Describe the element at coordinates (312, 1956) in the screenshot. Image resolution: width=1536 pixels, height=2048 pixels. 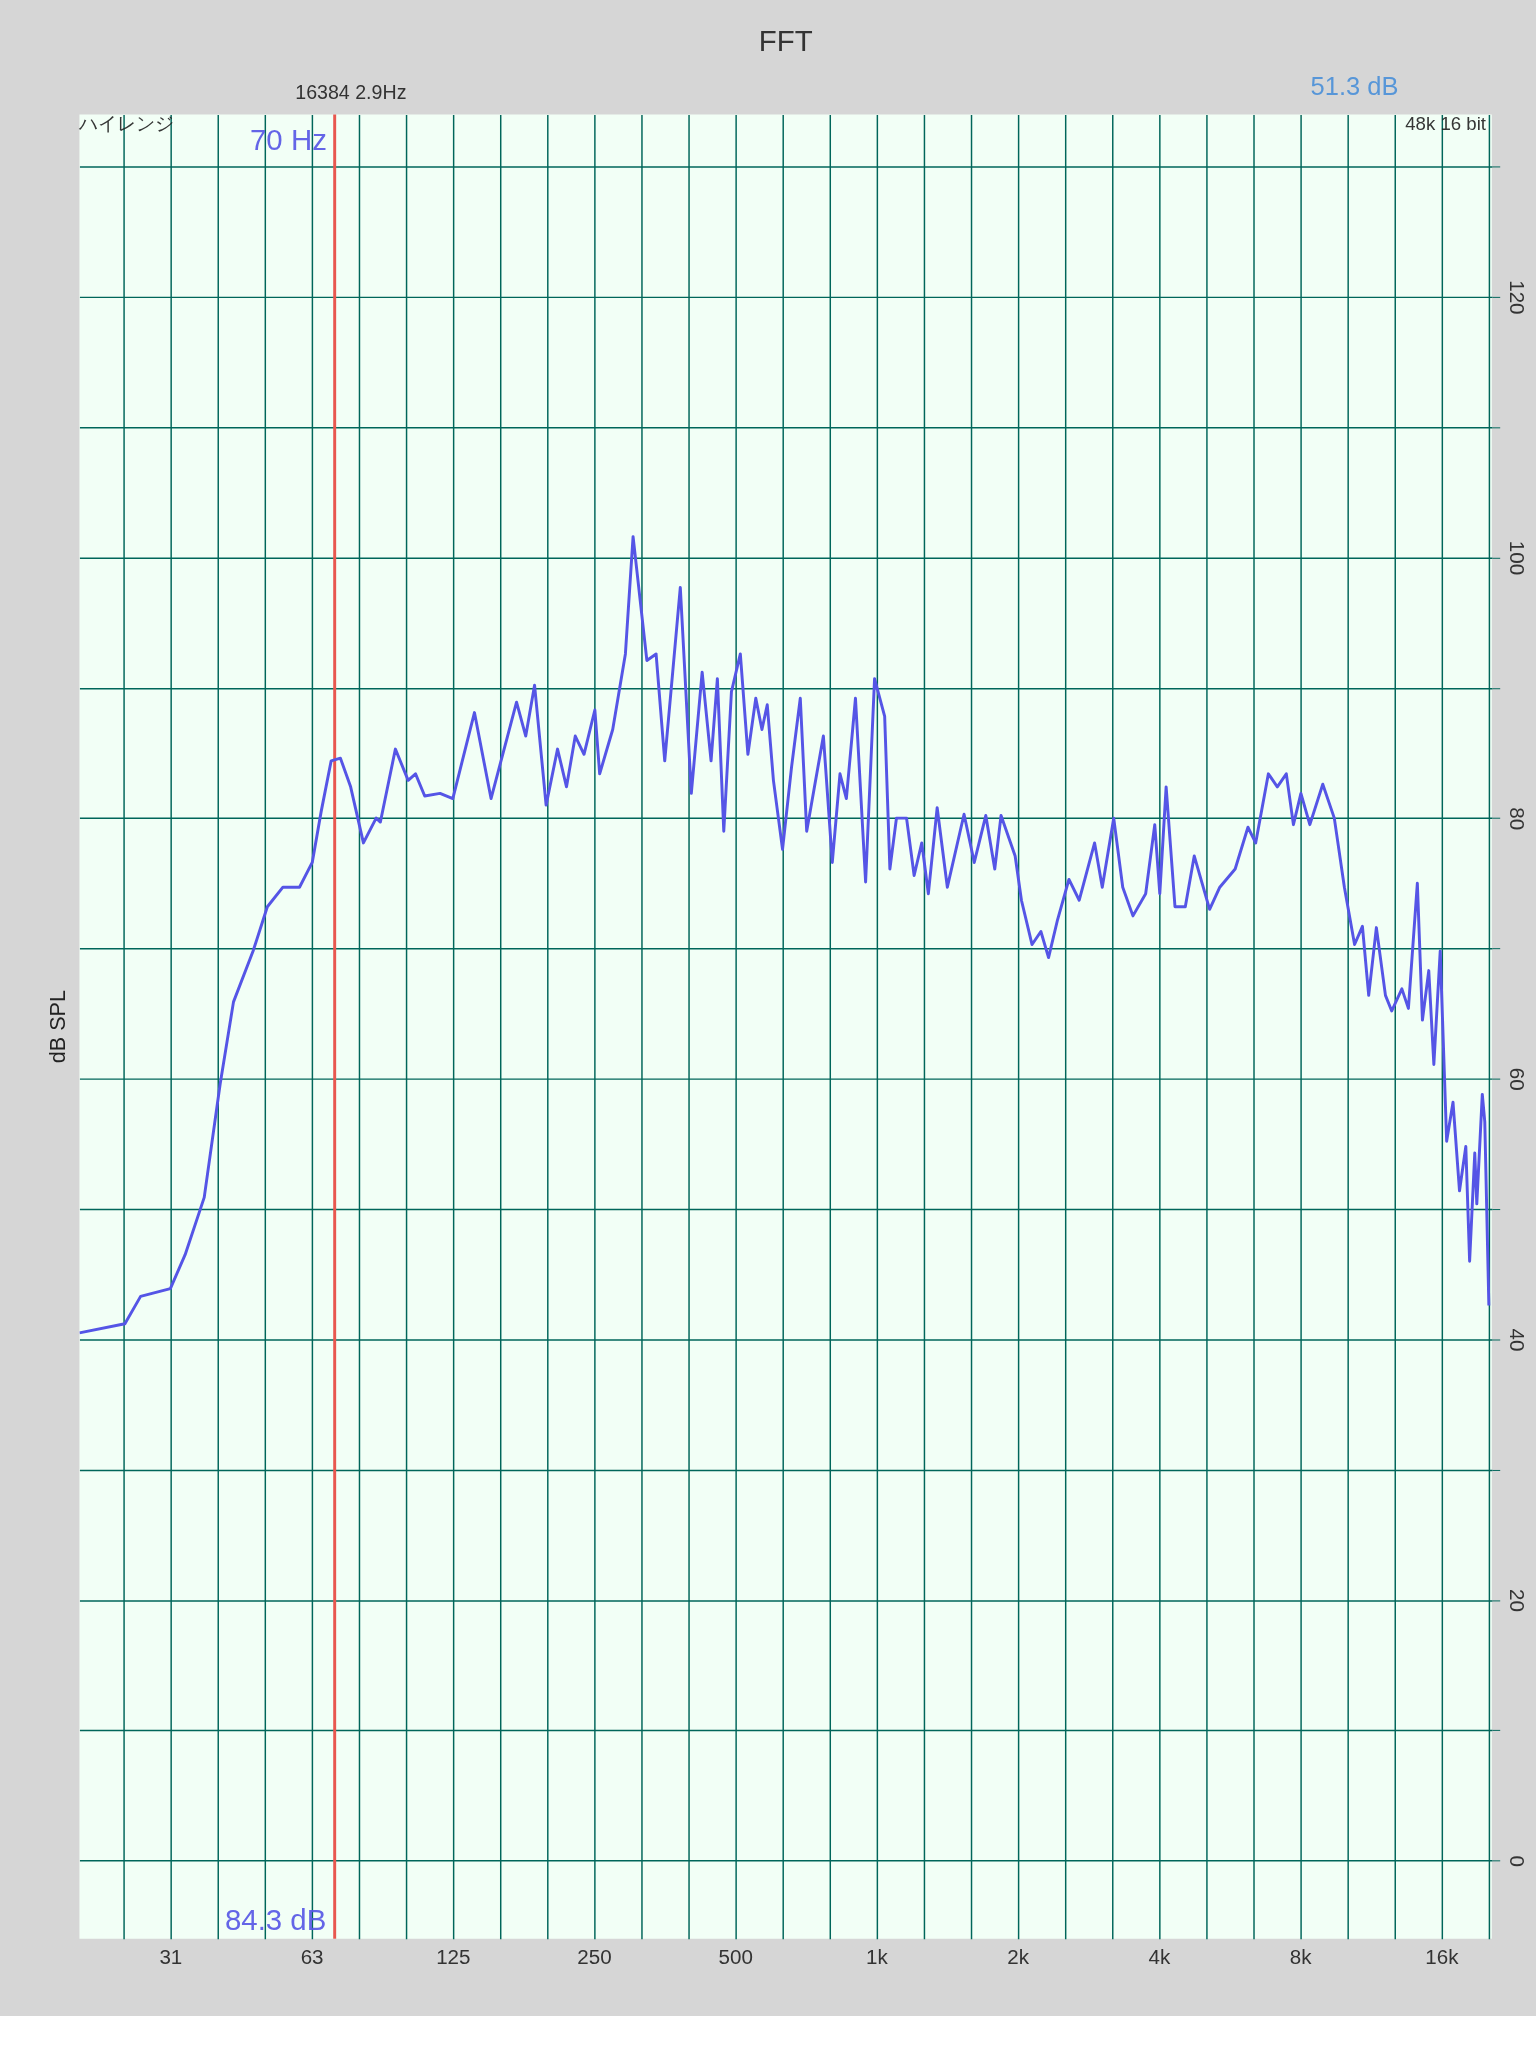
I see `x-tick-label: 63` at that location.